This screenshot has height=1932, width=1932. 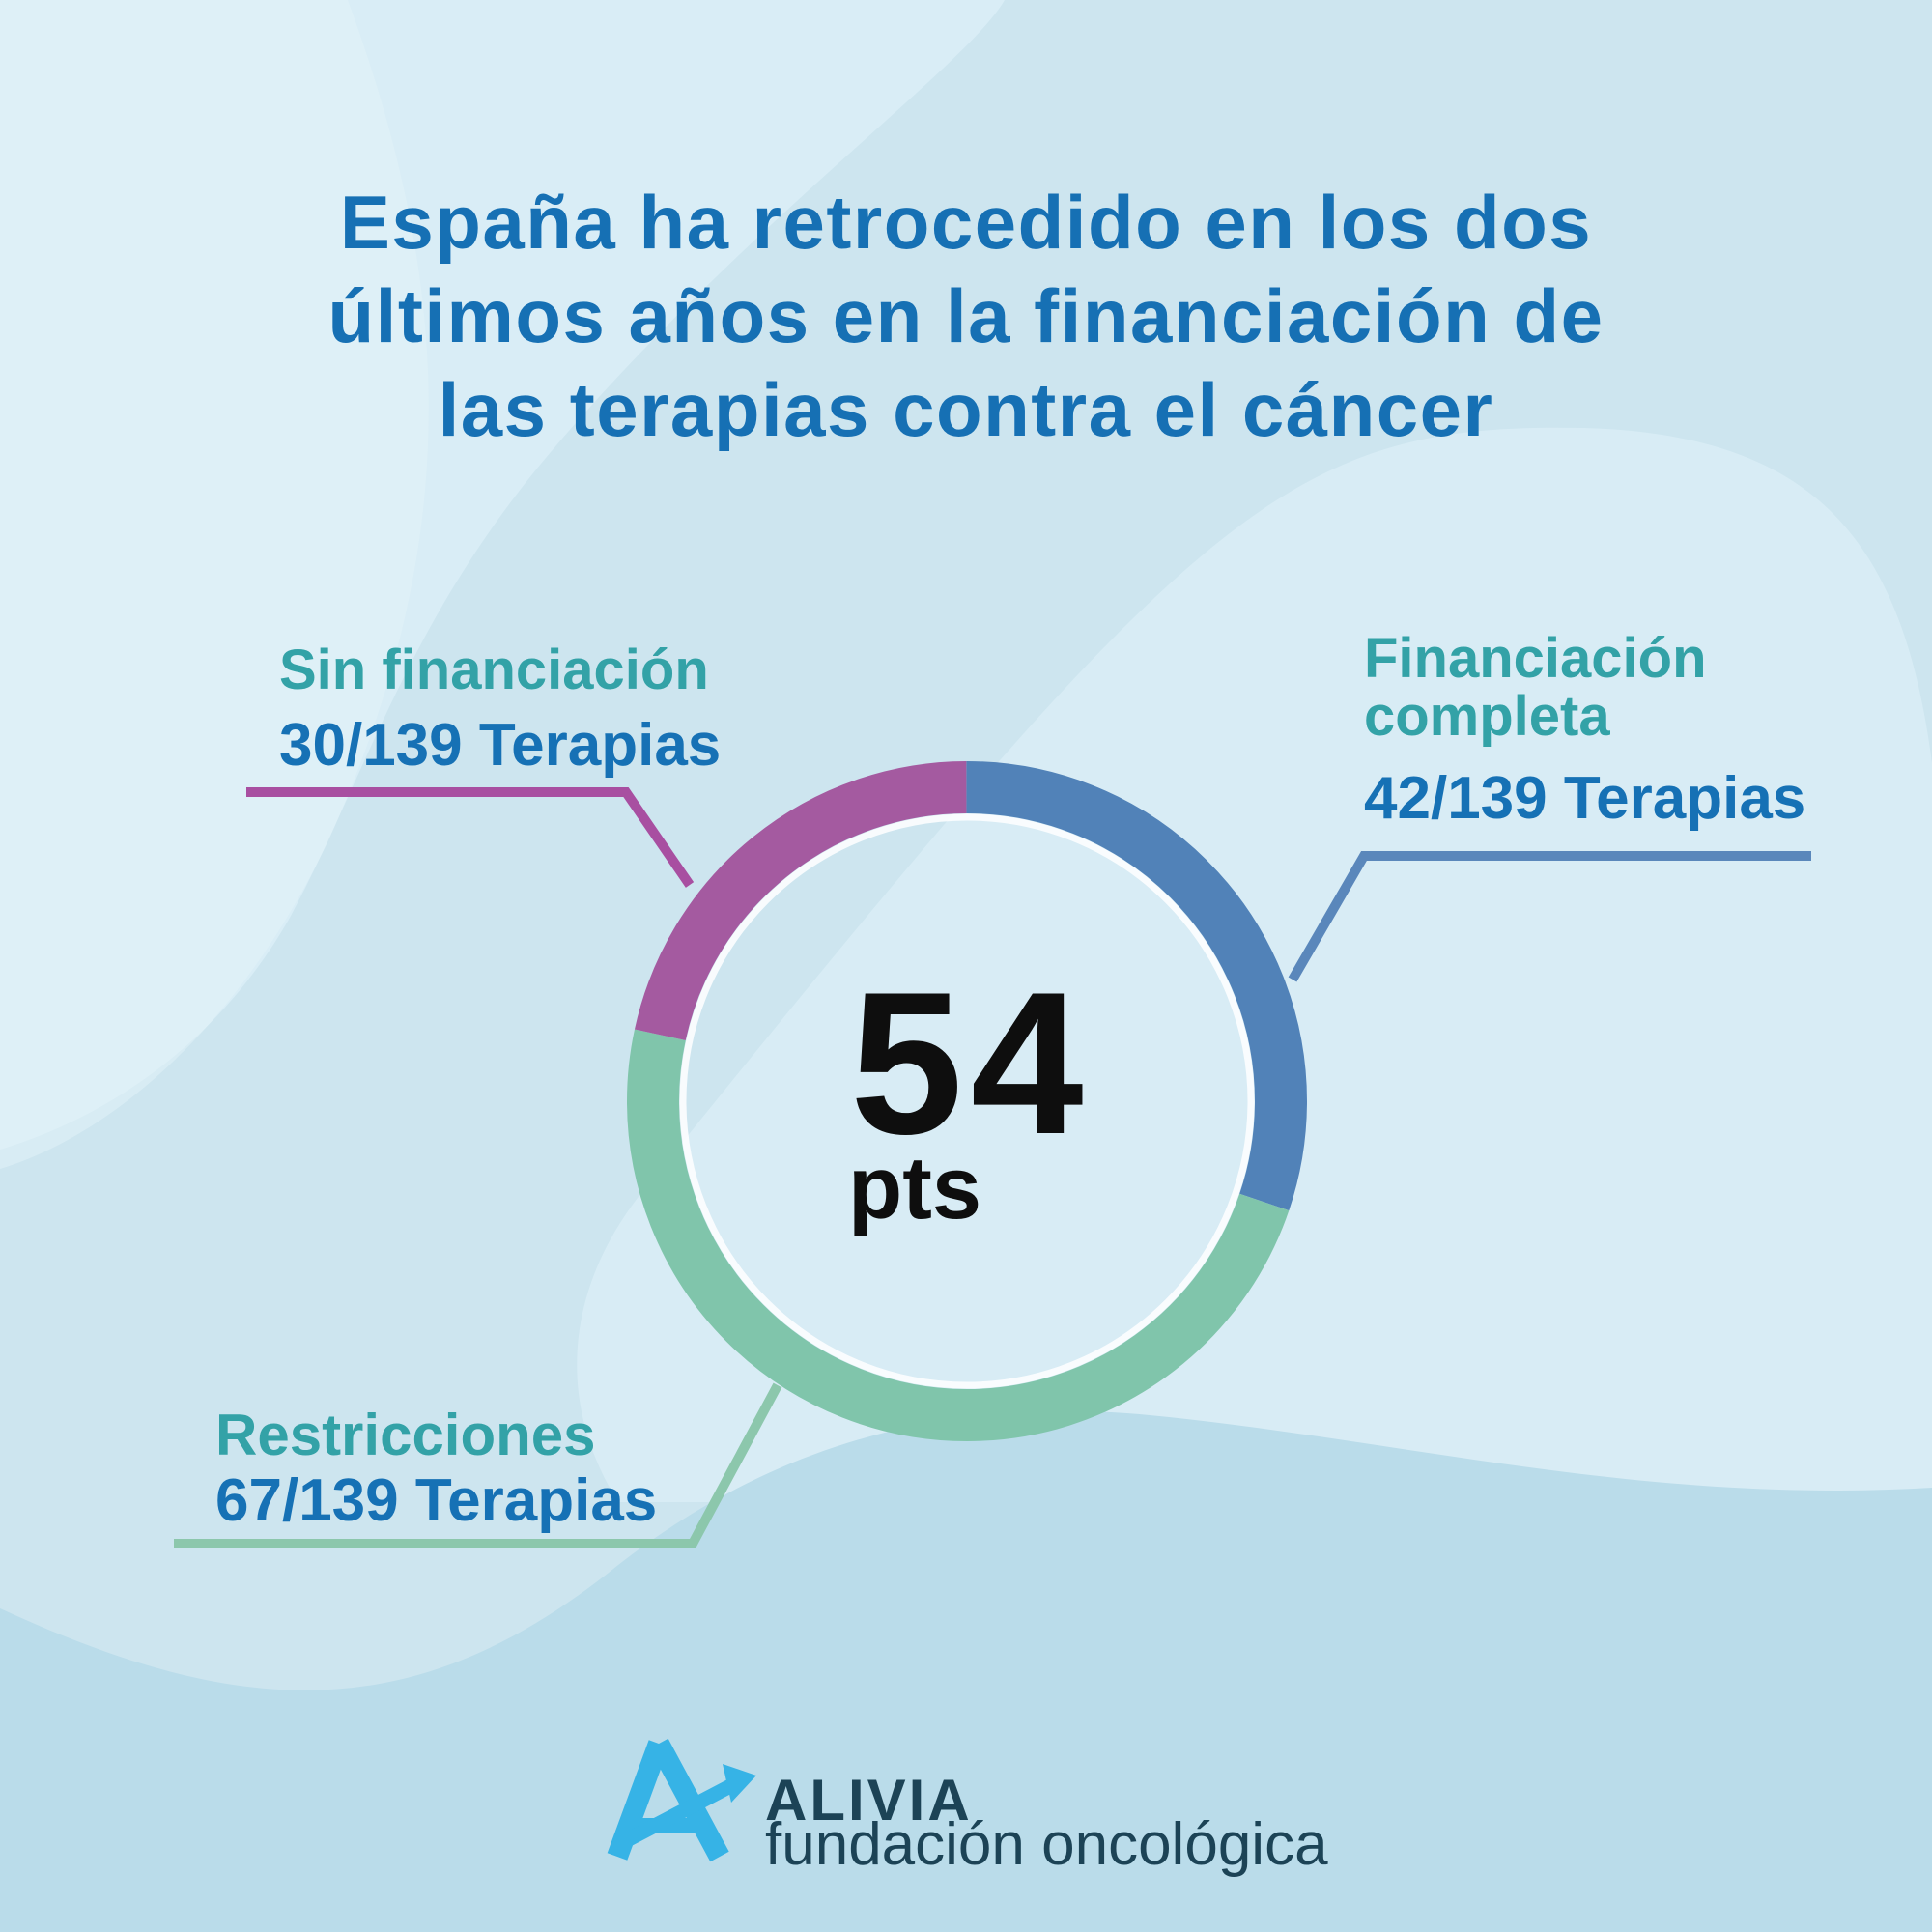 What do you see at coordinates (470, 837) in the screenshot?
I see `connector-sin-financiacion` at bounding box center [470, 837].